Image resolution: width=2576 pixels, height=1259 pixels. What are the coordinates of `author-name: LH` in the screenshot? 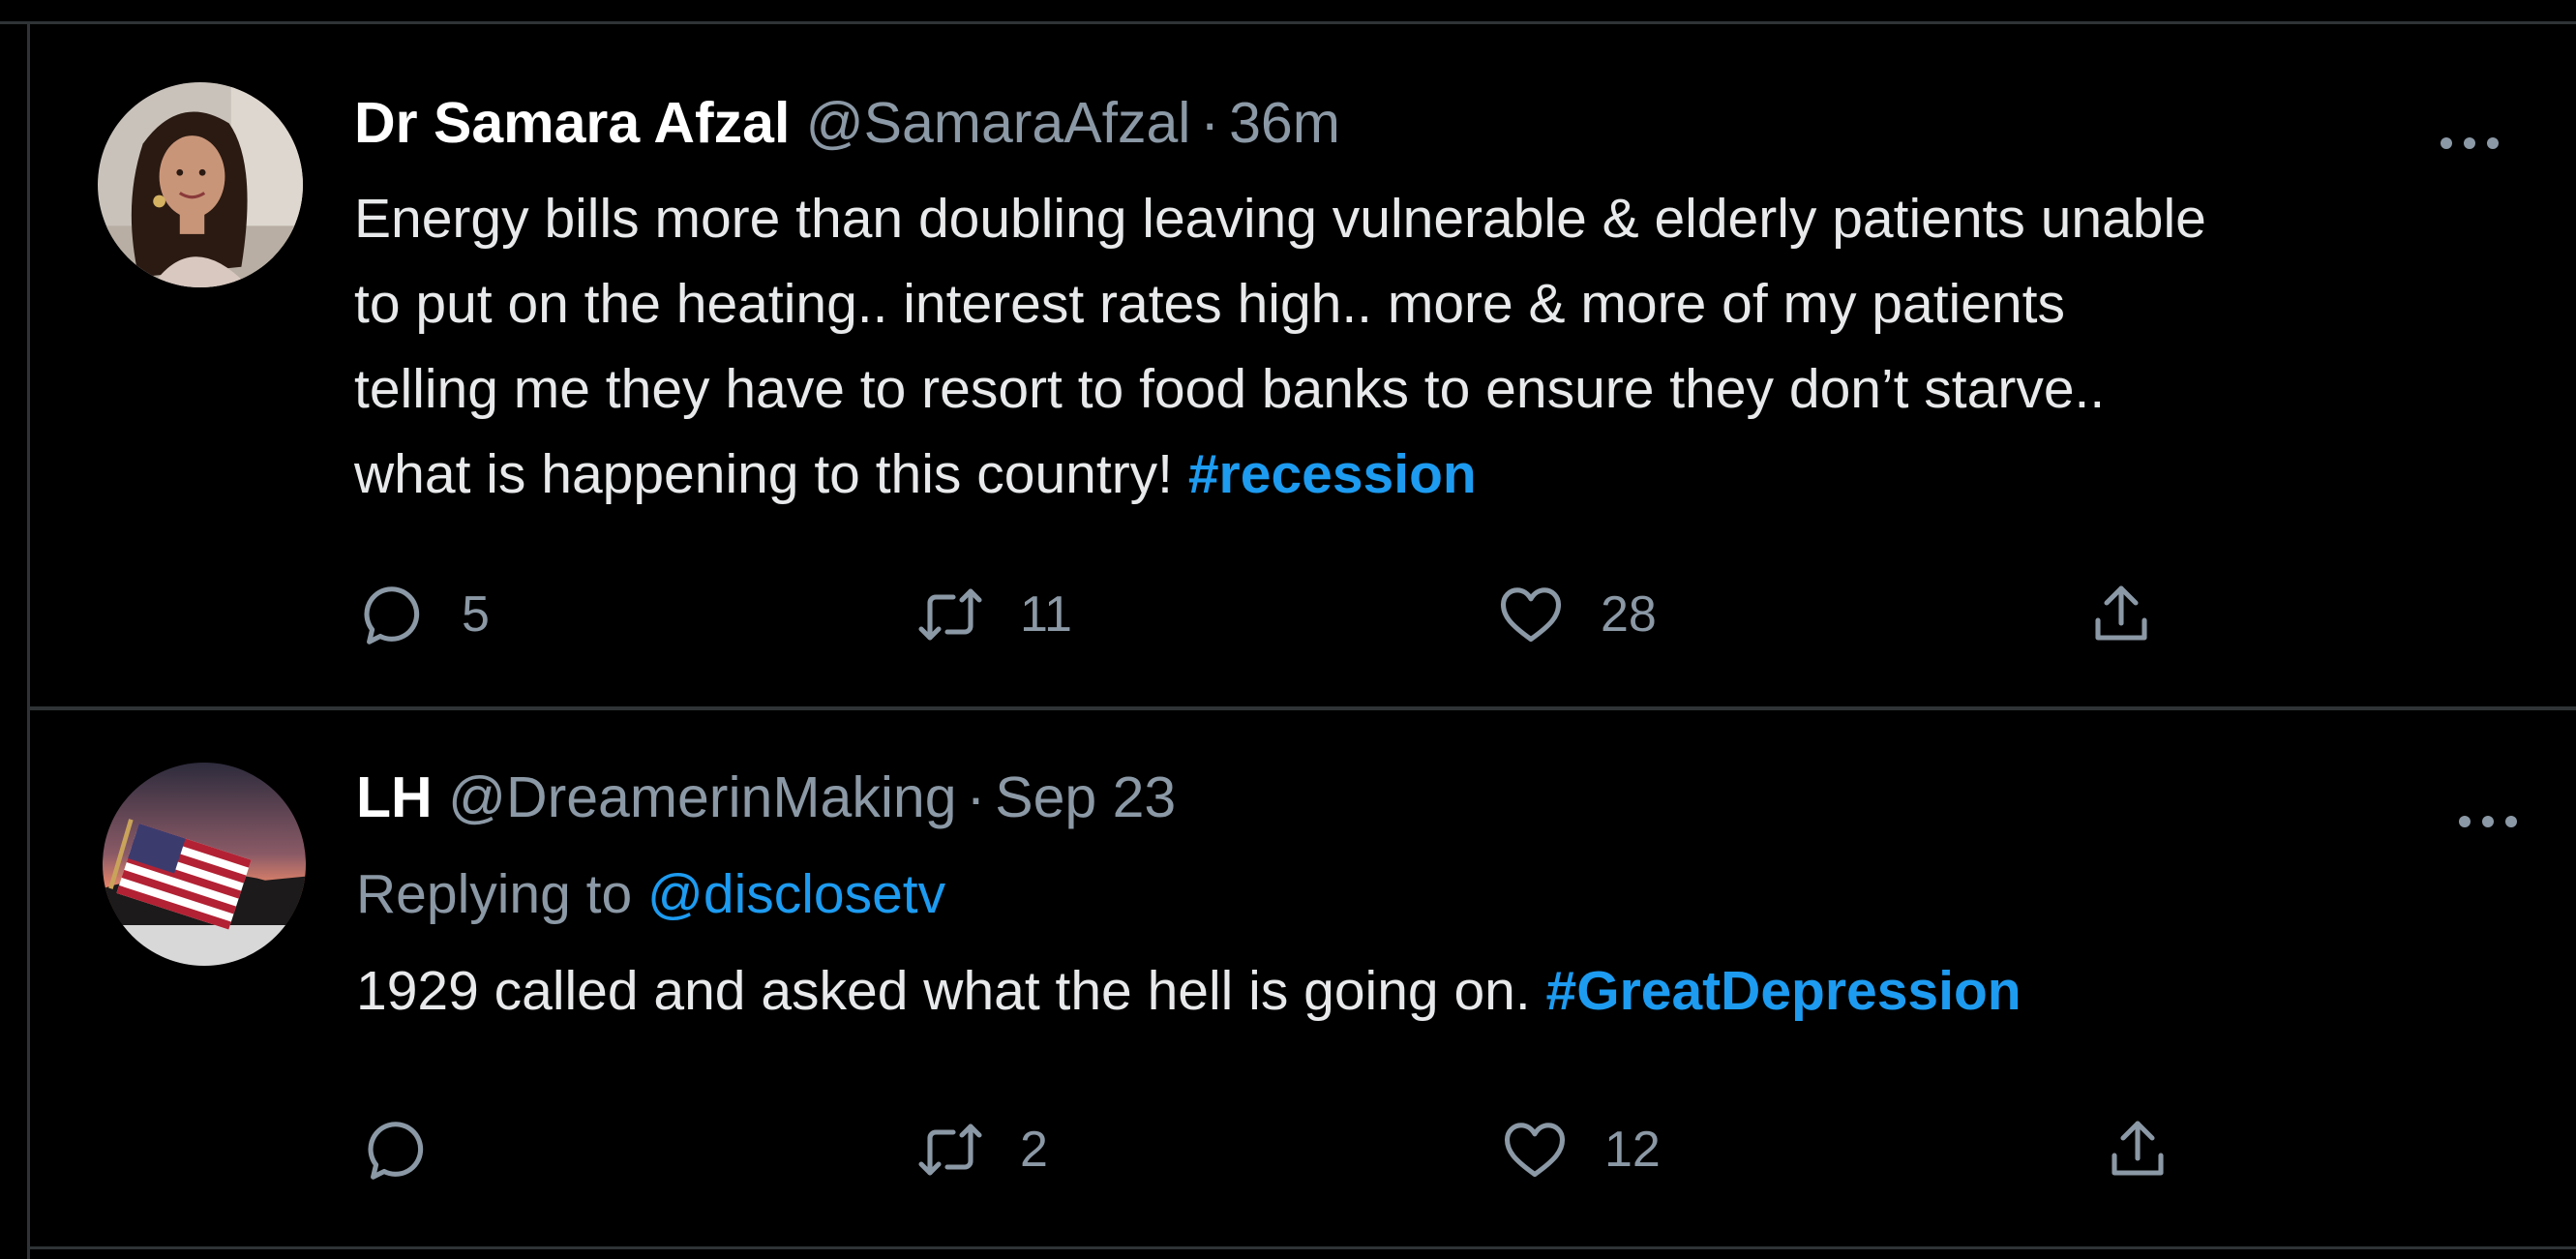 It's located at (394, 797).